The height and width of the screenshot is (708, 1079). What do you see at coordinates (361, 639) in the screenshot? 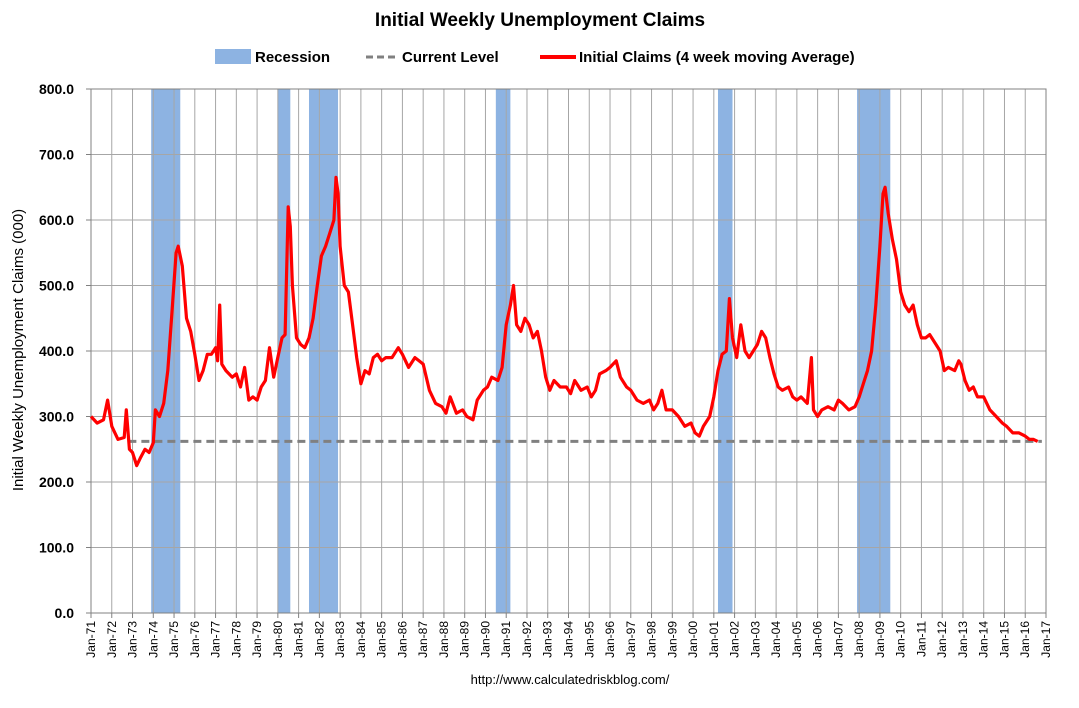
I see `x-tick-label: Jan-84` at bounding box center [361, 639].